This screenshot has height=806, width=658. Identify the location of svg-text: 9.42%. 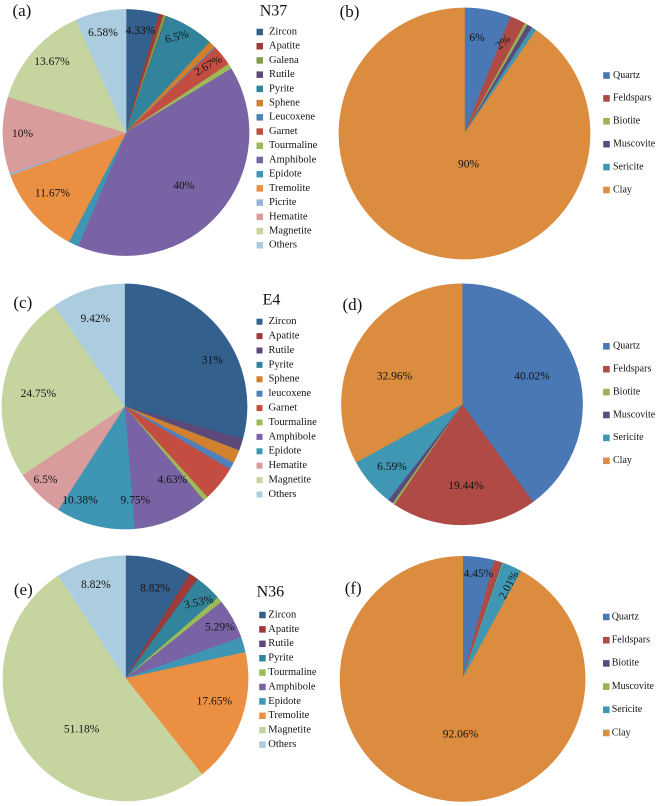
(95, 319).